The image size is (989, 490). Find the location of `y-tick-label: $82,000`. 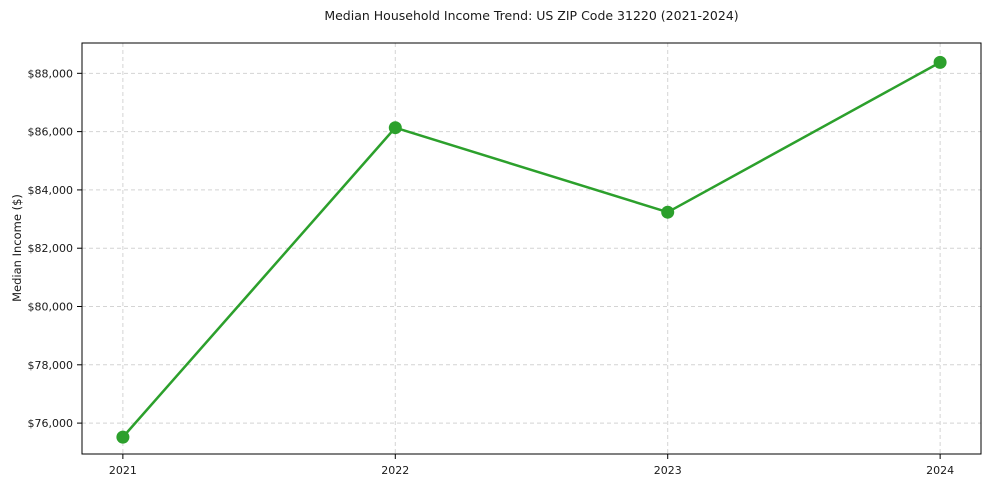

y-tick-label: $82,000 is located at coordinates (51, 248).